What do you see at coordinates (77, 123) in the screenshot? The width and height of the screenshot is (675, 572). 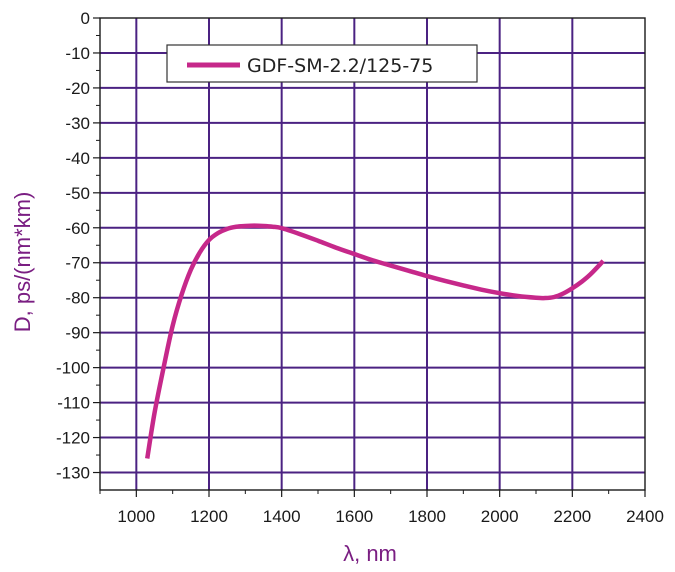 I see `y-tick-label: -30` at bounding box center [77, 123].